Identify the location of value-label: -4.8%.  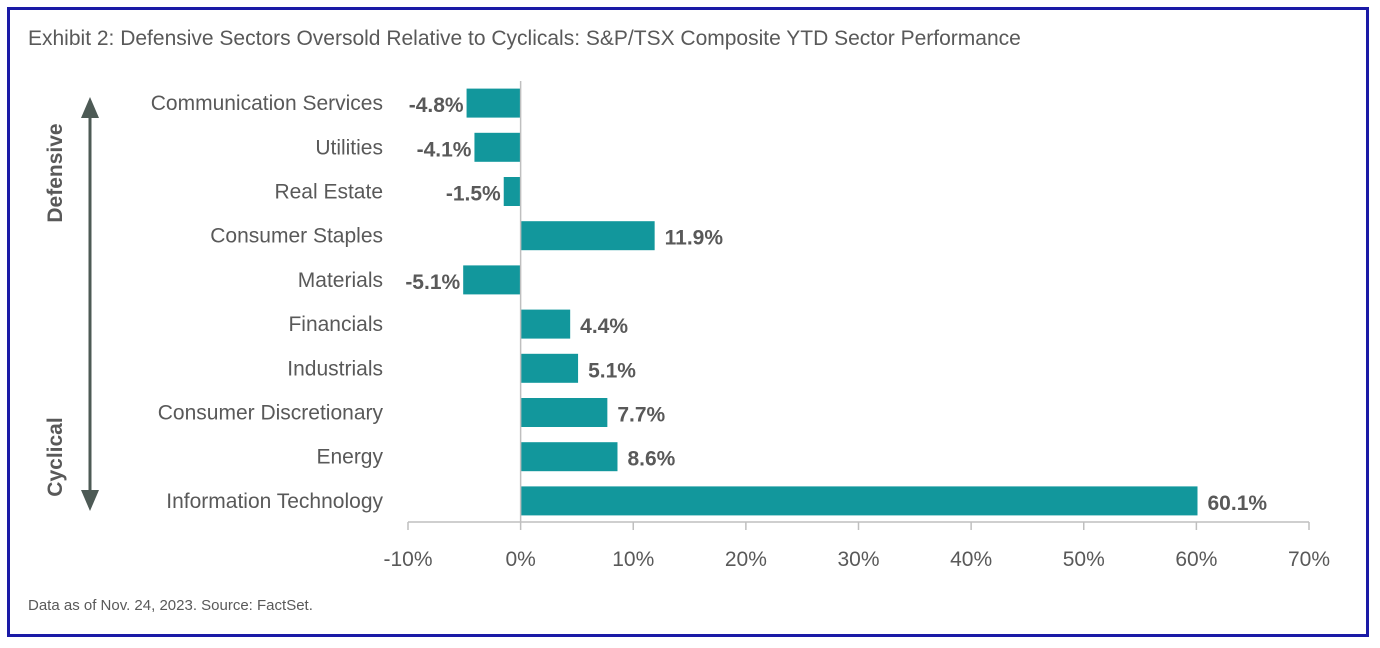
(436, 105).